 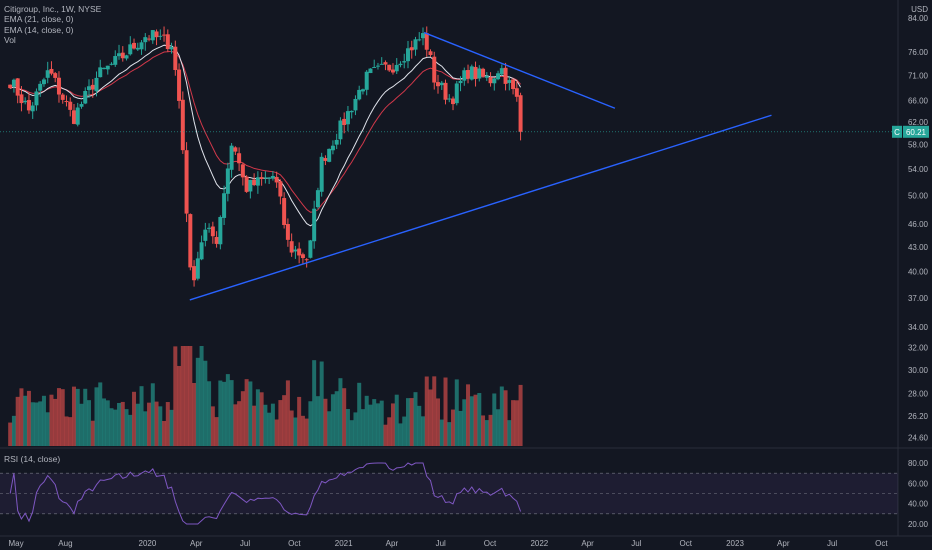 I want to click on ema21-legend: EMA (21, close, 0), so click(x=39, y=19).